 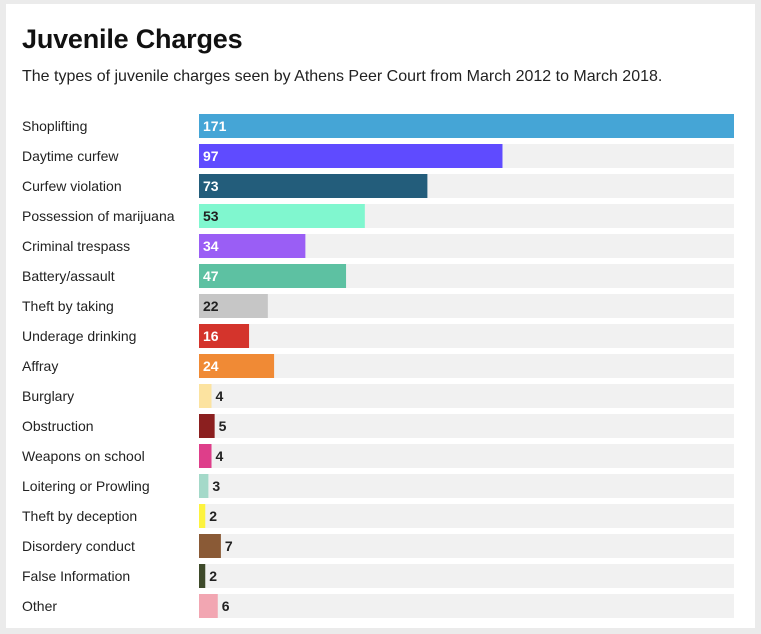 What do you see at coordinates (282, 216) in the screenshot?
I see `bar-possession-of-marijuana` at bounding box center [282, 216].